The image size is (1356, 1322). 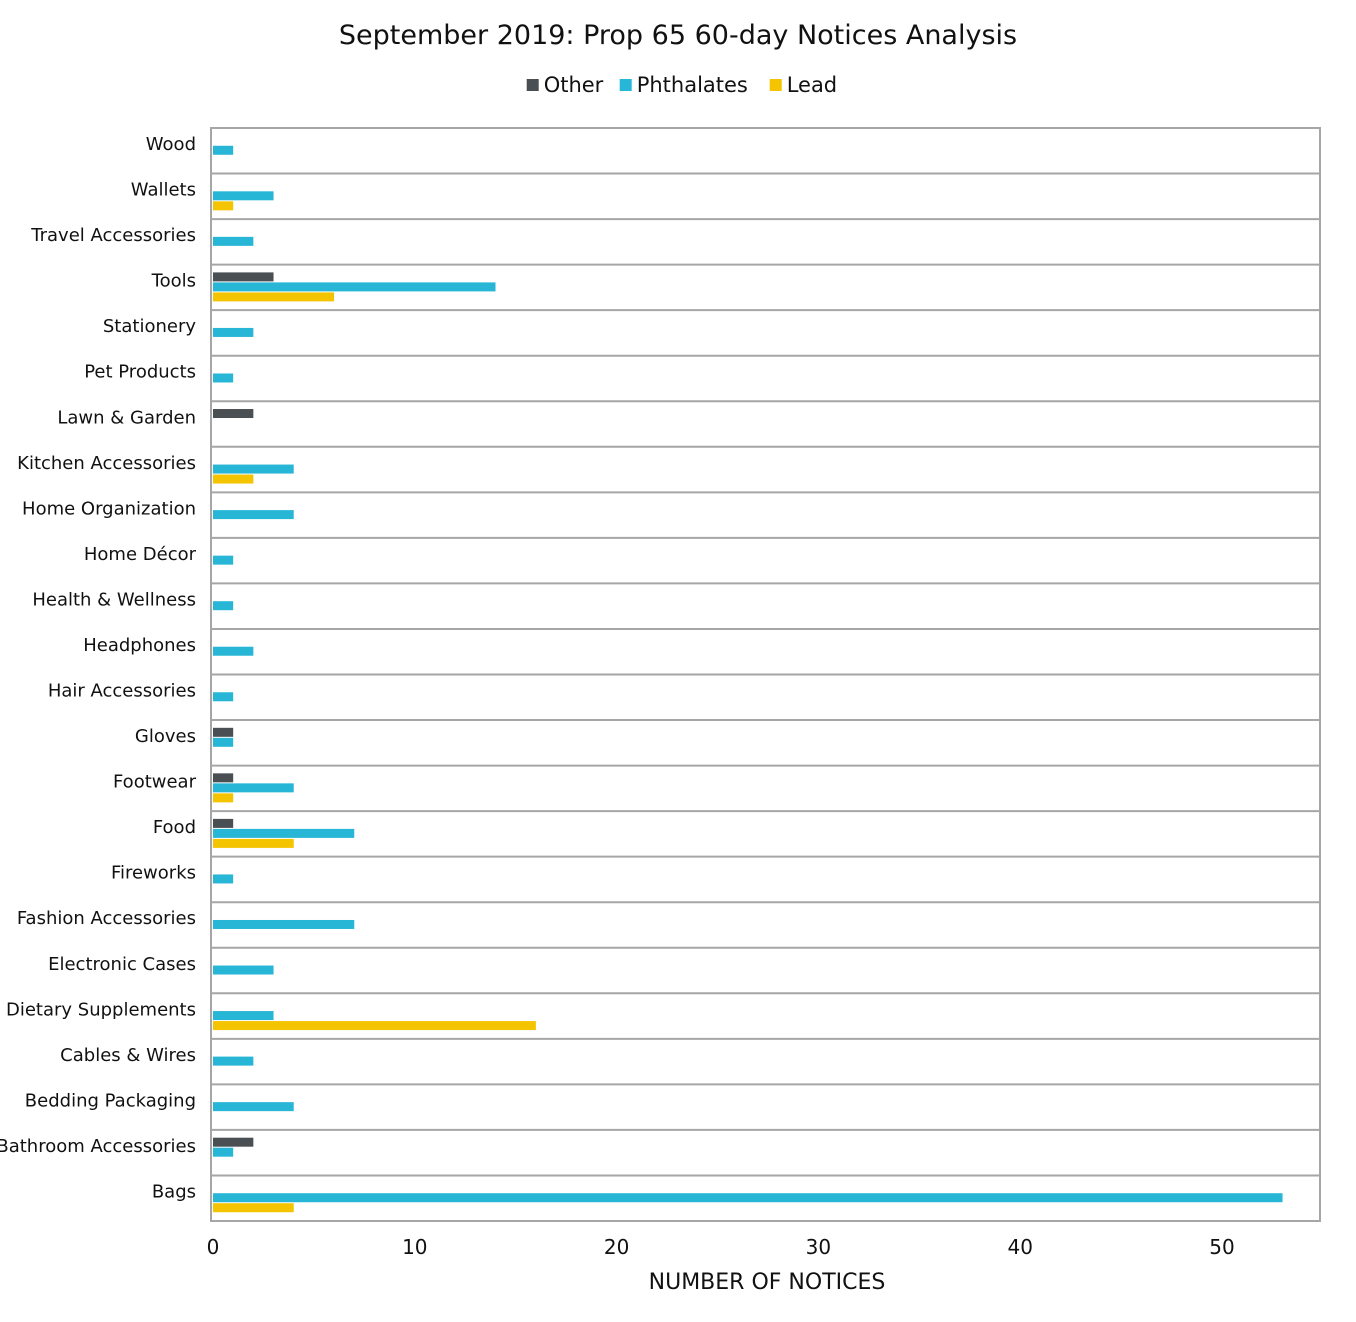 I want to click on category-label: Lawn & Garden, so click(x=126, y=417).